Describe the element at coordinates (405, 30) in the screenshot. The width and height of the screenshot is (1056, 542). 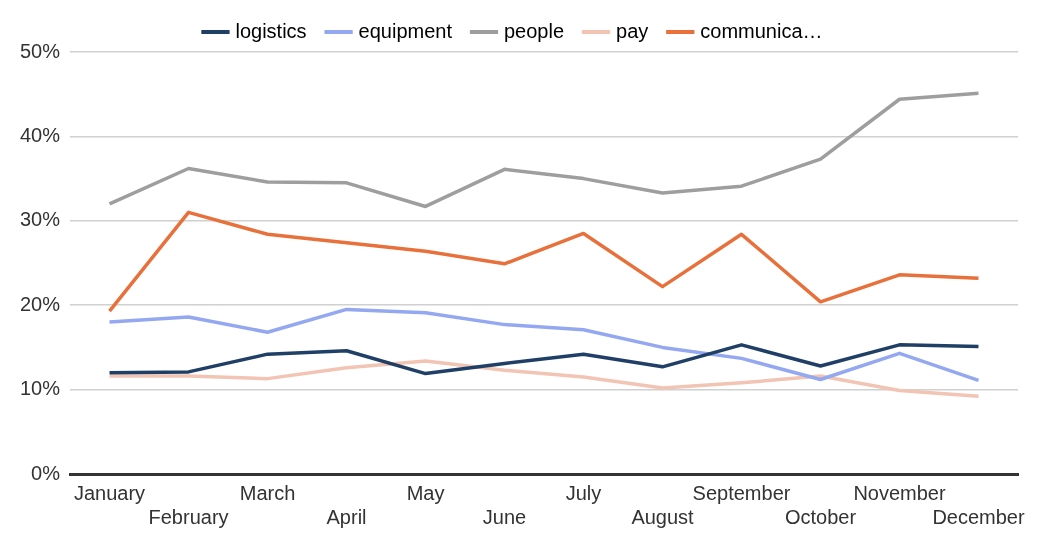
I see `legend-label: equipment` at that location.